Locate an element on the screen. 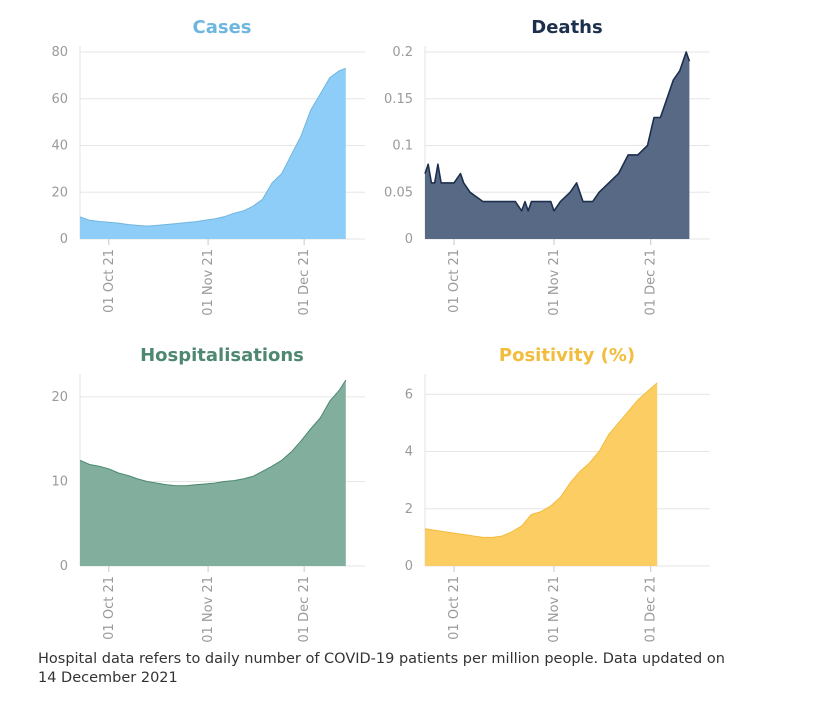  x-tick-label-cases: 01 Oct 21 is located at coordinates (109, 281).